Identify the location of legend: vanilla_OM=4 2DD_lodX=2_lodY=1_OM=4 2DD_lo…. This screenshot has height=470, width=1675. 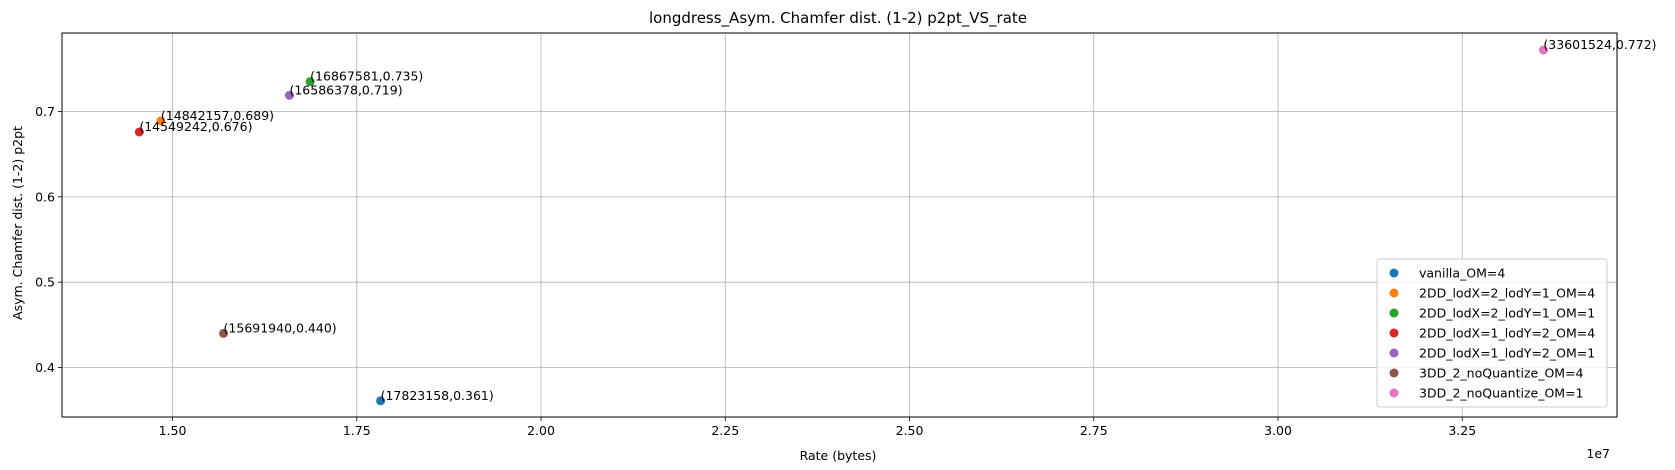
(1492, 333).